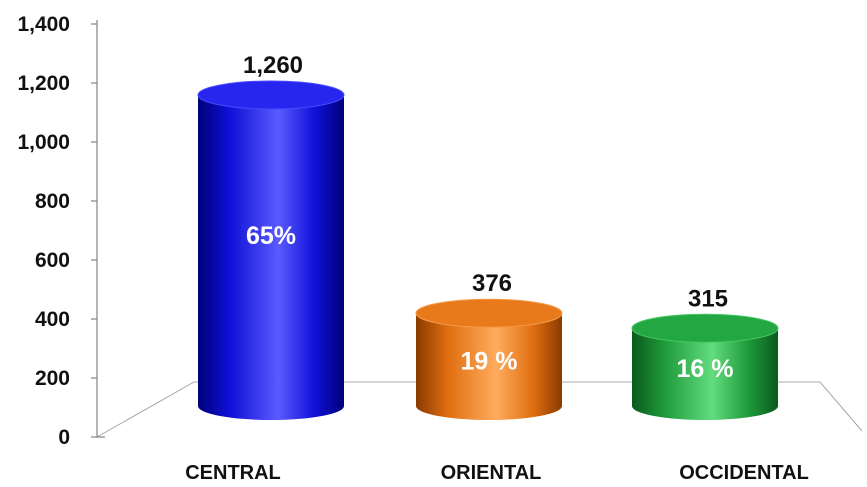 This screenshot has width=867, height=487. I want to click on percent-label: 19 %, so click(489, 362).